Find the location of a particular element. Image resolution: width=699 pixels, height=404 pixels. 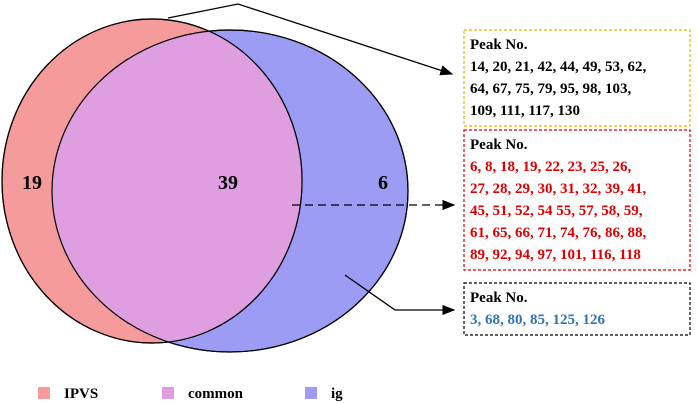

peak-list: 14, 20, 21, 42, 44, 49, 53, 62, is located at coordinates (558, 67).